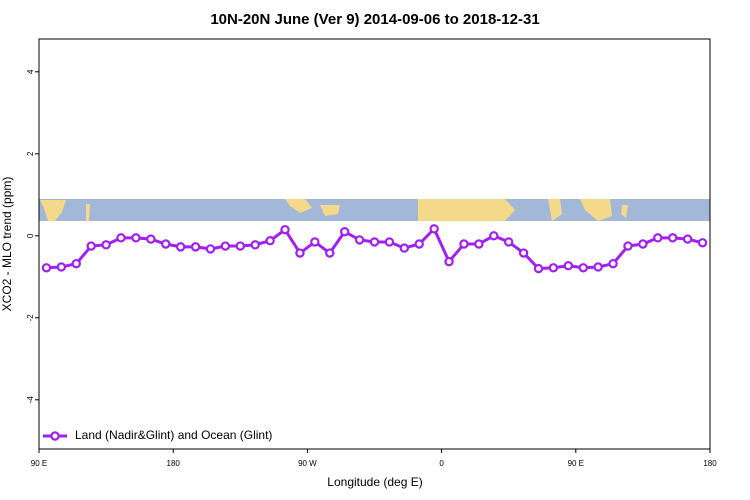 Image resolution: width=750 pixels, height=500 pixels. What do you see at coordinates (374, 210) in the screenshot?
I see `map-strip` at bounding box center [374, 210].